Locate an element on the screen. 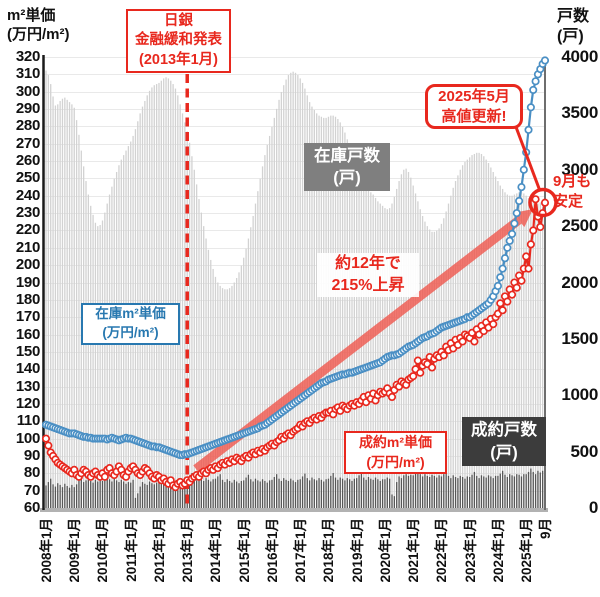 The image size is (600, 597). y-left-tick-label: 160 is located at coordinates (27, 334).